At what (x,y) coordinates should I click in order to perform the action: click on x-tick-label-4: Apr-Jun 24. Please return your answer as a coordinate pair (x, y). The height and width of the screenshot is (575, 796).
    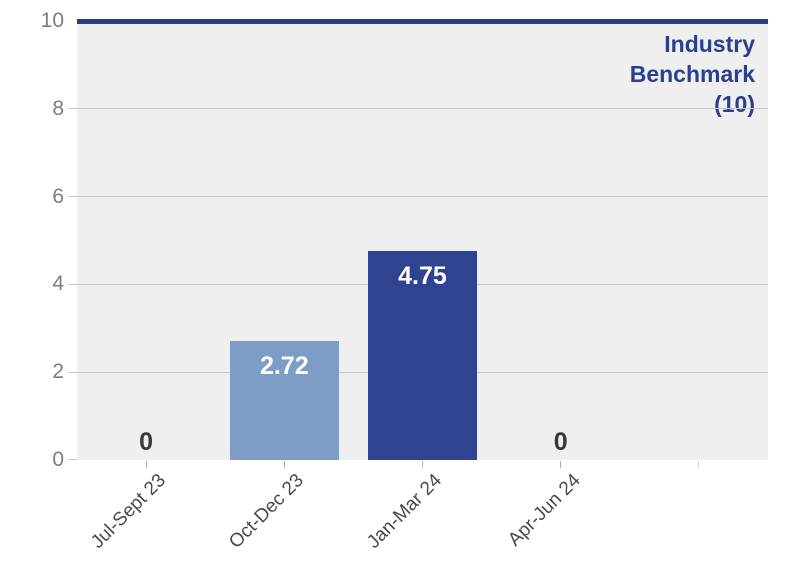
    Looking at the image, I should click on (544, 510).